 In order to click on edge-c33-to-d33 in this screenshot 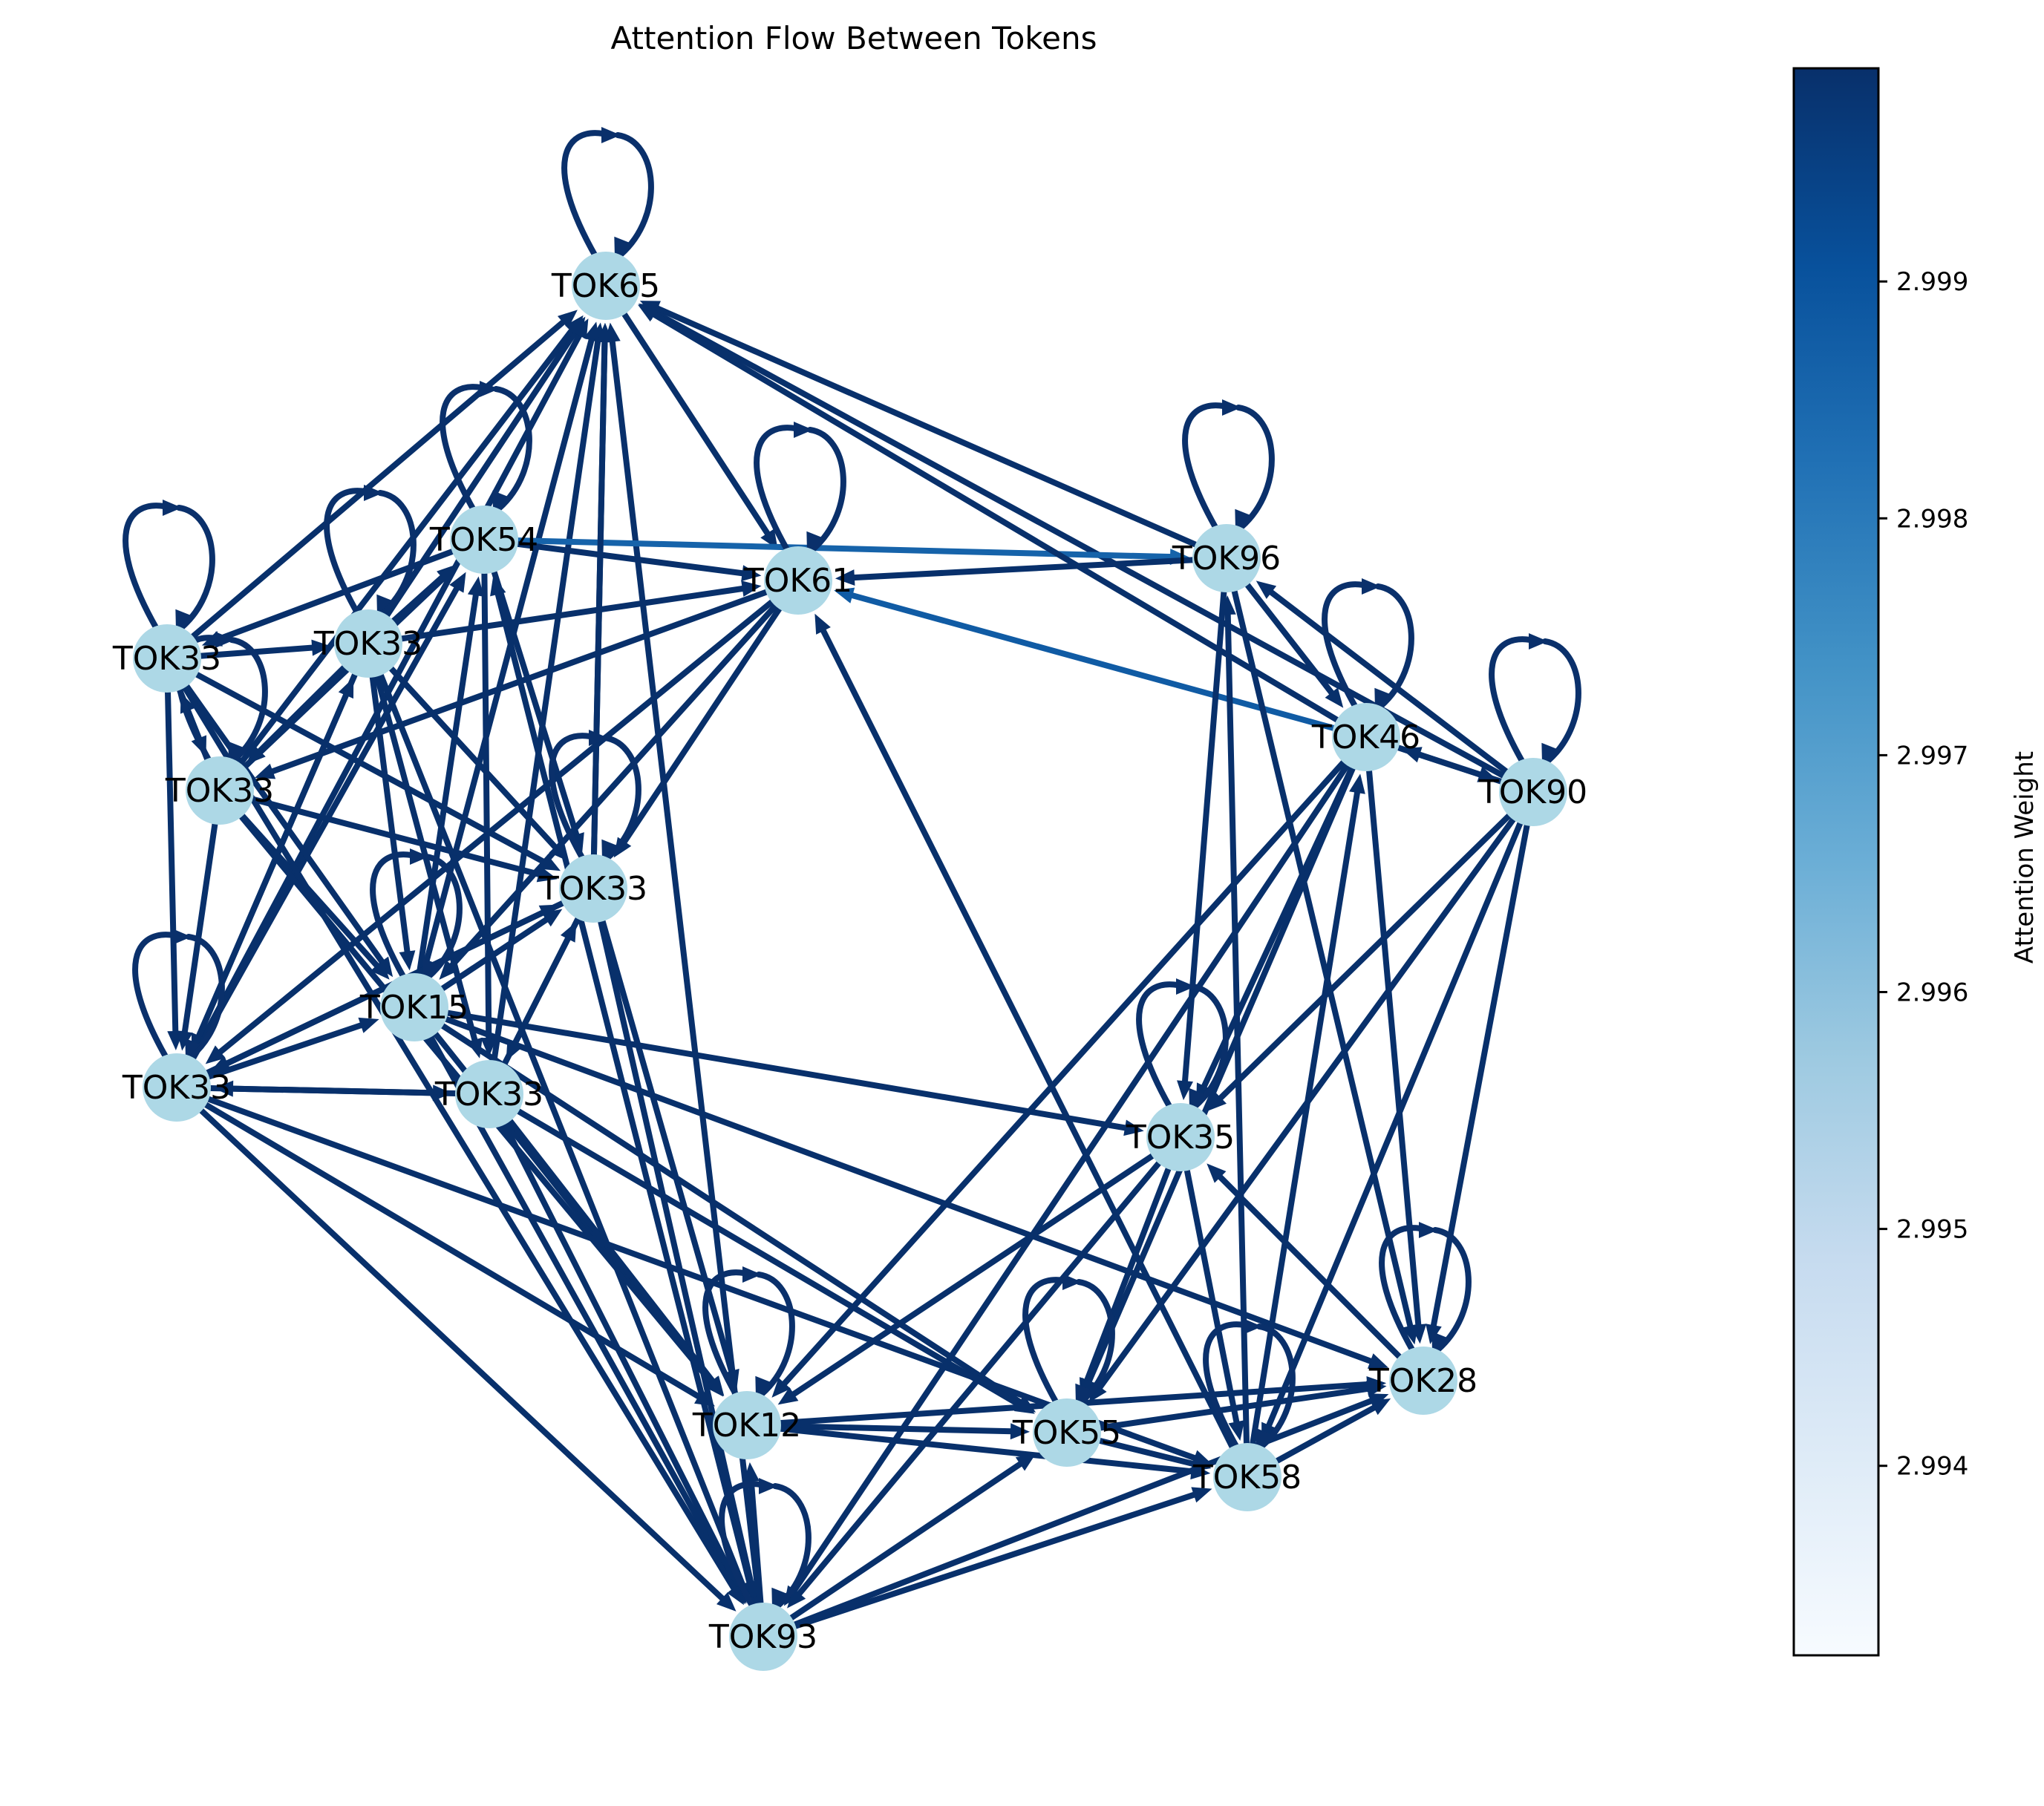, I will do `click(403, 840)`.